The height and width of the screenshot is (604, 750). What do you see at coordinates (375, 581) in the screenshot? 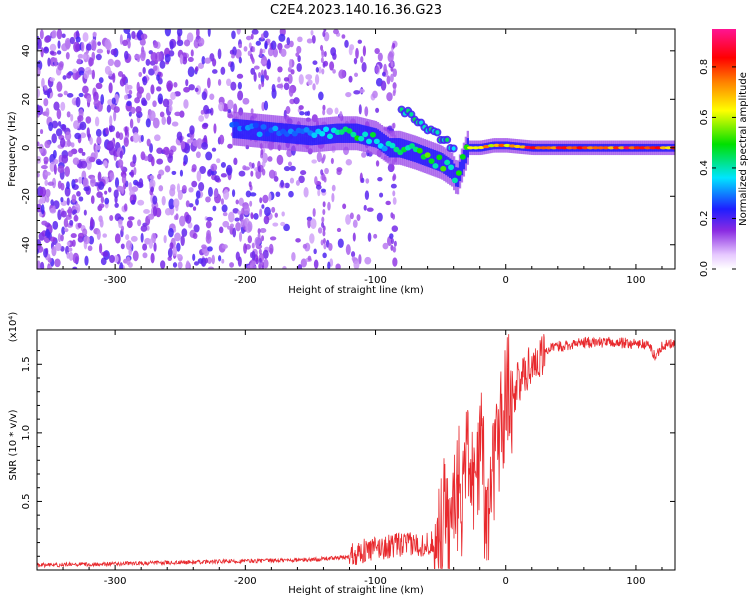
I see `snr-xtick-label: -100` at bounding box center [375, 581].